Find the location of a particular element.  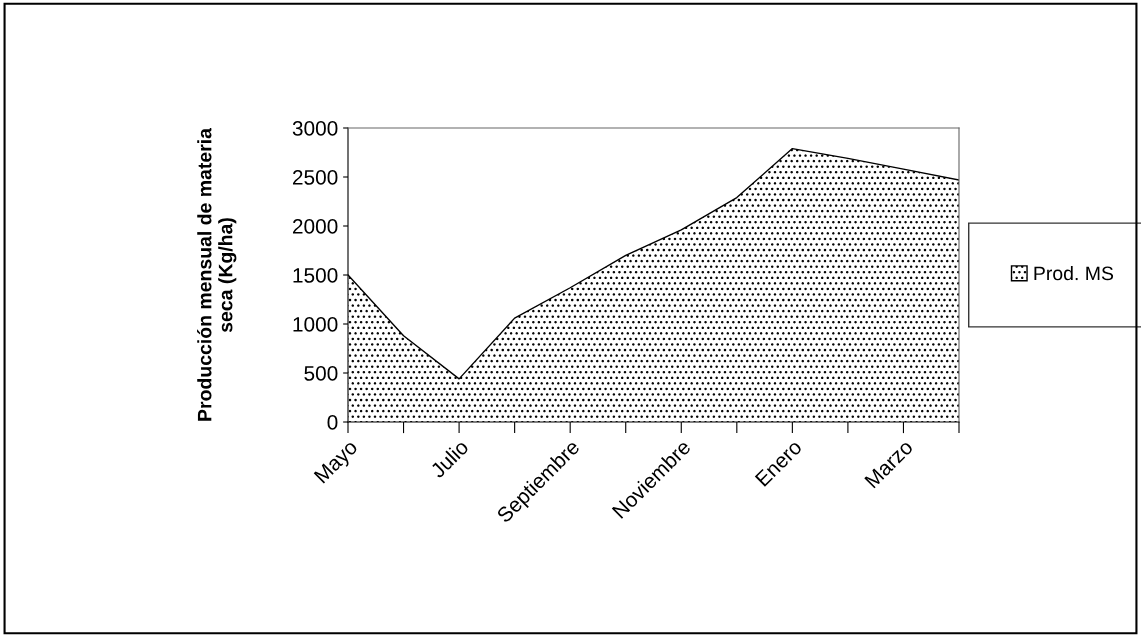

legend-label: Prod. MS is located at coordinates (1074, 273).